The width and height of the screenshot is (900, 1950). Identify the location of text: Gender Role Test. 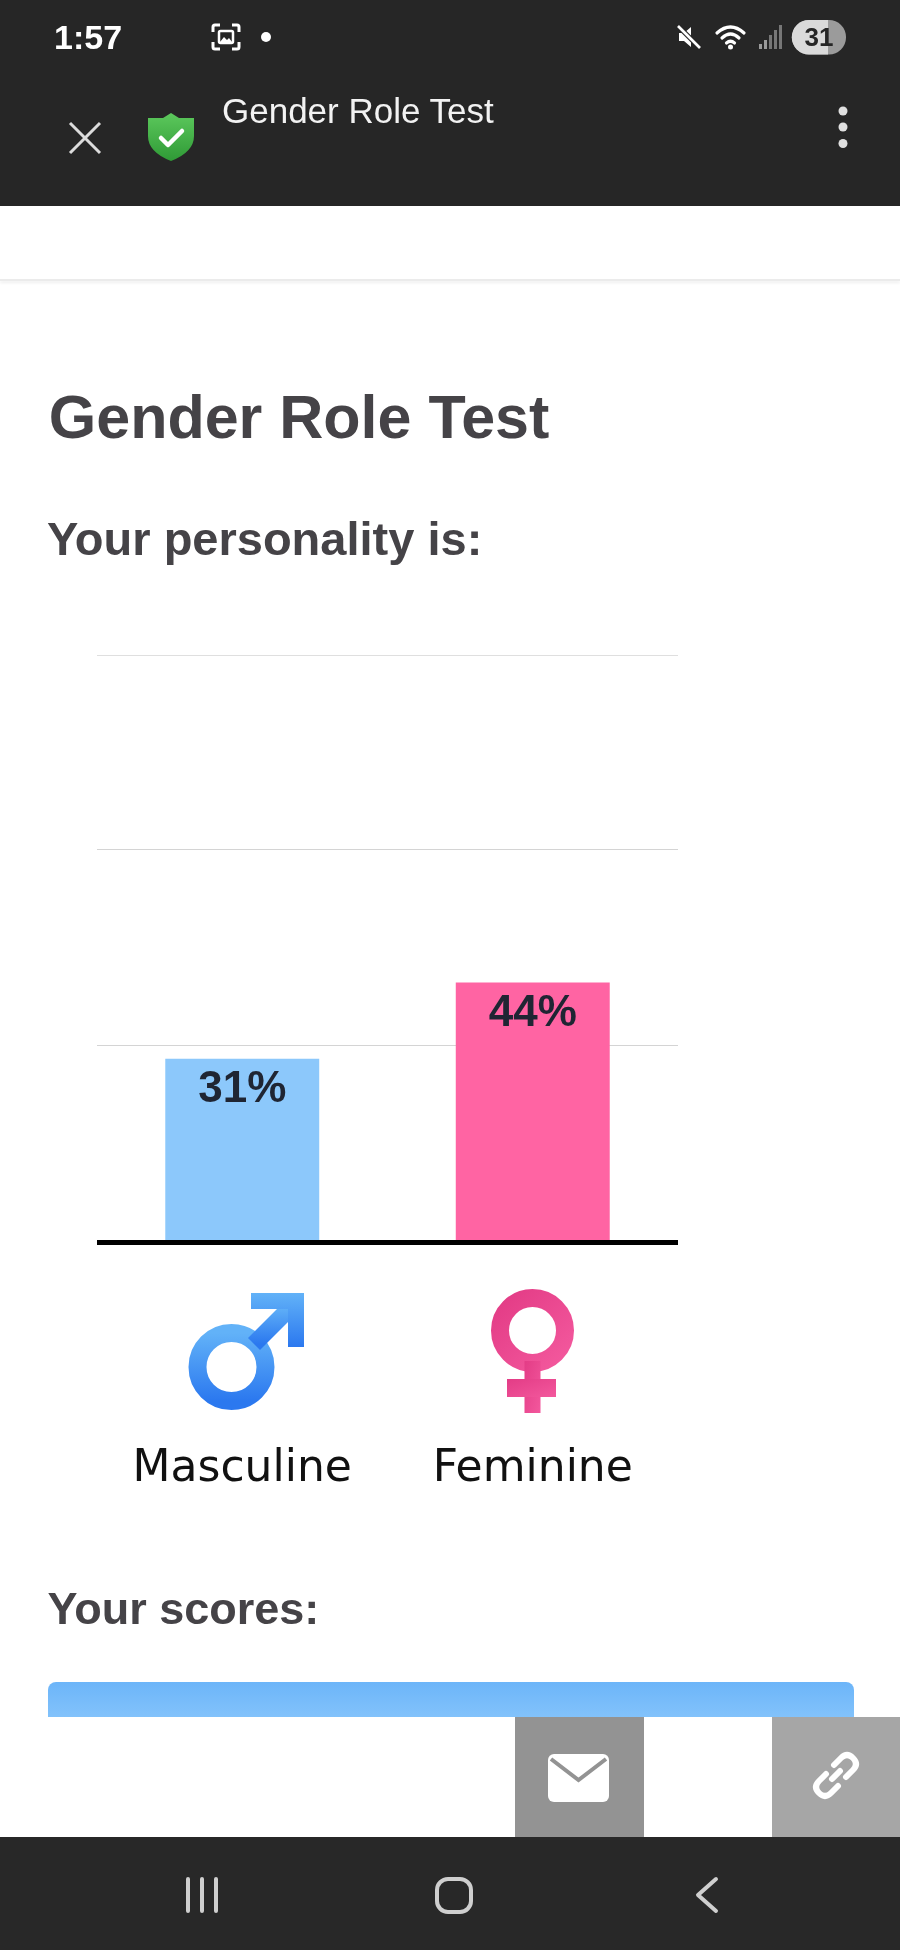
(358, 111).